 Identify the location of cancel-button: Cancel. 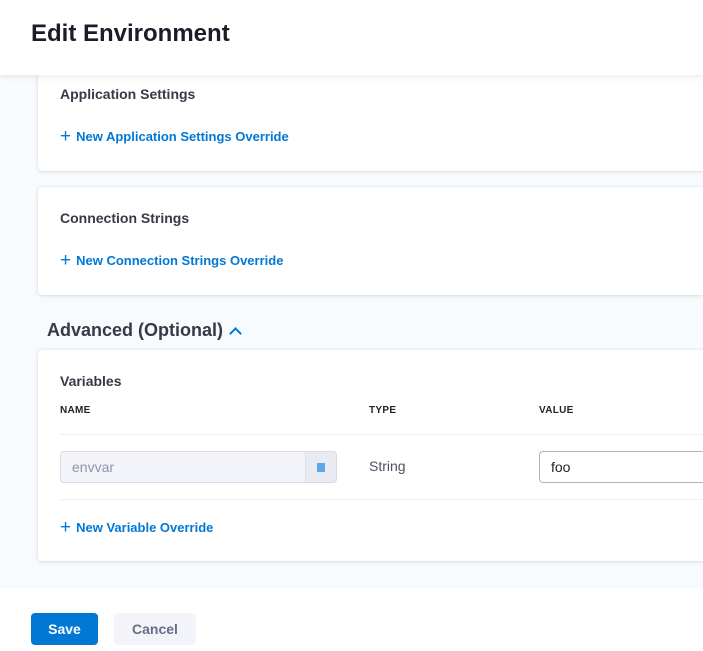
(155, 629).